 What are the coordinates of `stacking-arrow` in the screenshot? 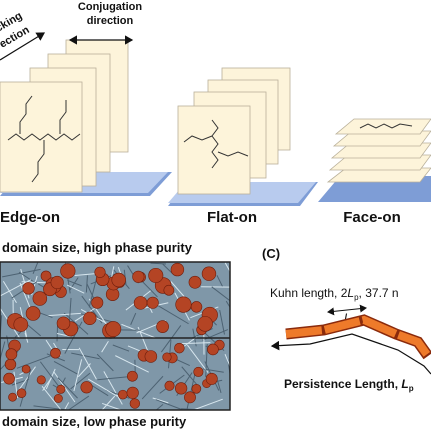 It's located at (23, 46).